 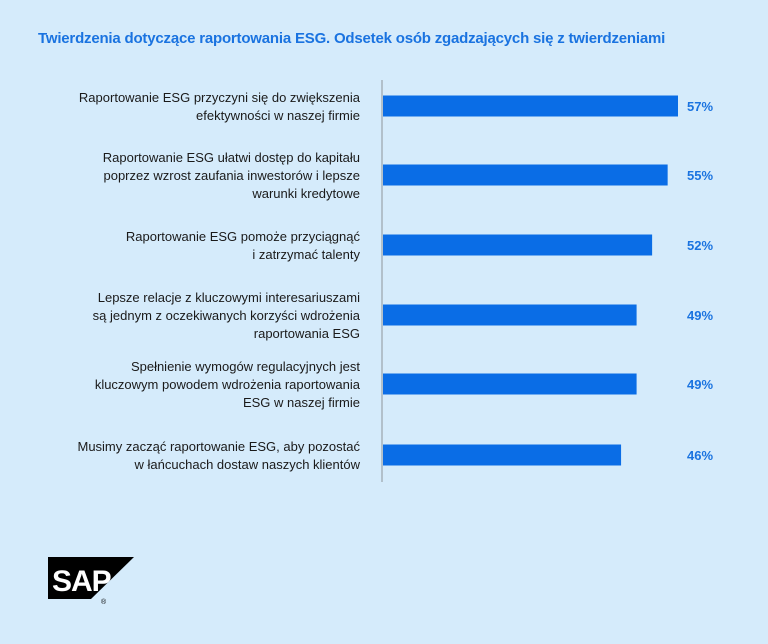 I want to click on data-label: 46%, so click(x=700, y=455).